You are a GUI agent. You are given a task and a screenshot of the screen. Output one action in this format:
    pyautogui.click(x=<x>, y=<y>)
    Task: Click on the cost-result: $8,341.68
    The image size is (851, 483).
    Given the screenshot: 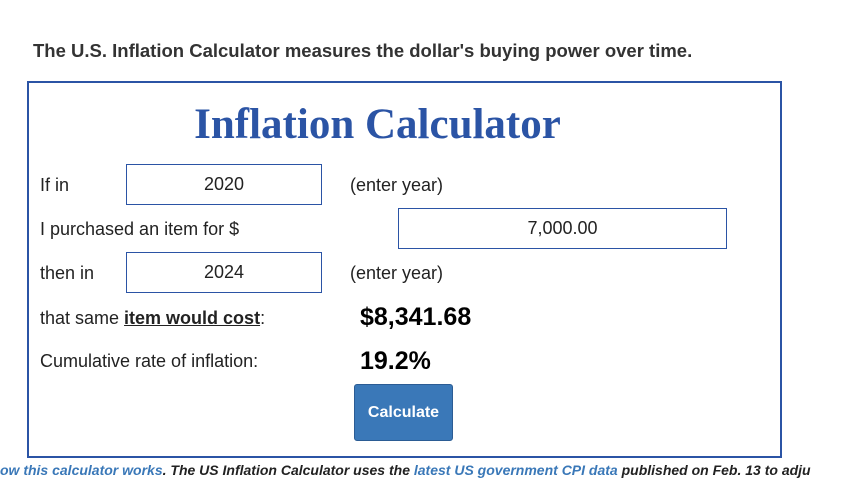 What is the action you would take?
    pyautogui.click(x=416, y=317)
    